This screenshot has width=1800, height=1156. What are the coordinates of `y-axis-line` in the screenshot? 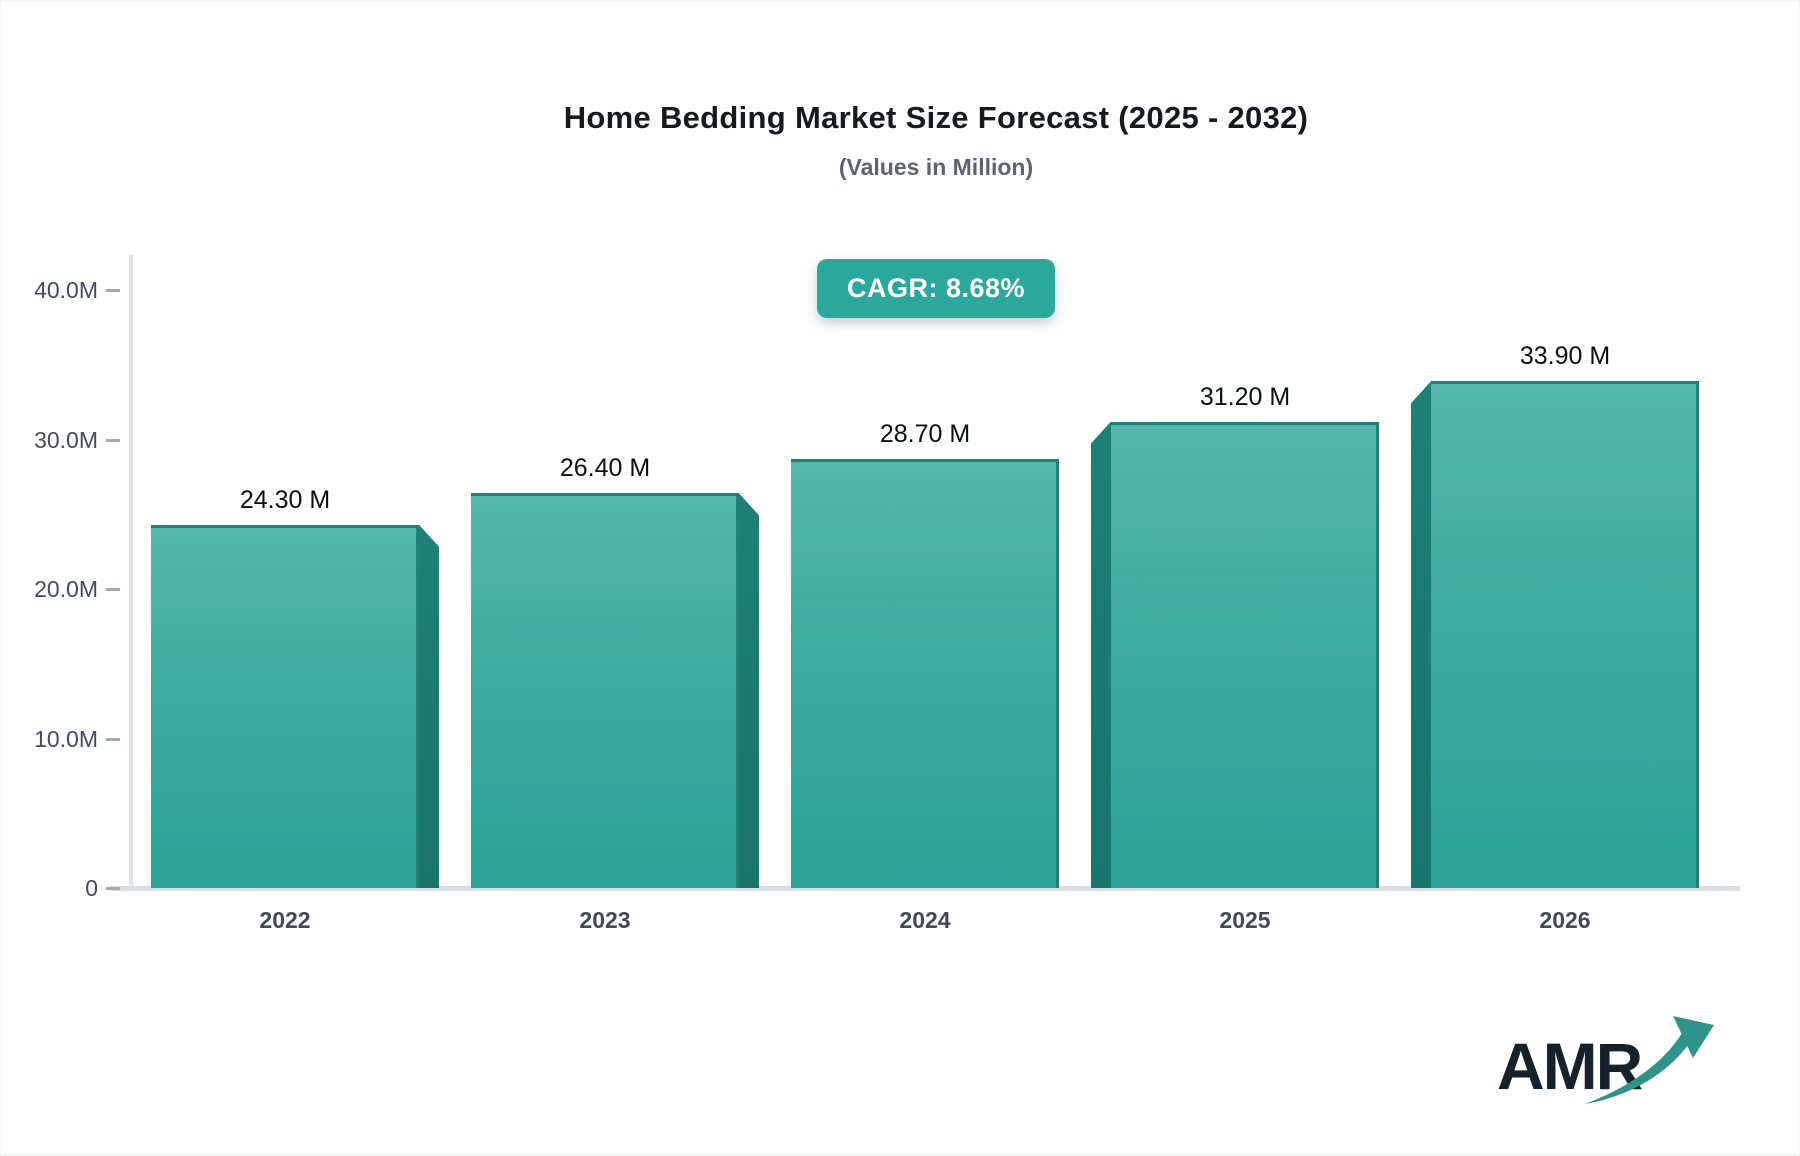 It's located at (131, 573).